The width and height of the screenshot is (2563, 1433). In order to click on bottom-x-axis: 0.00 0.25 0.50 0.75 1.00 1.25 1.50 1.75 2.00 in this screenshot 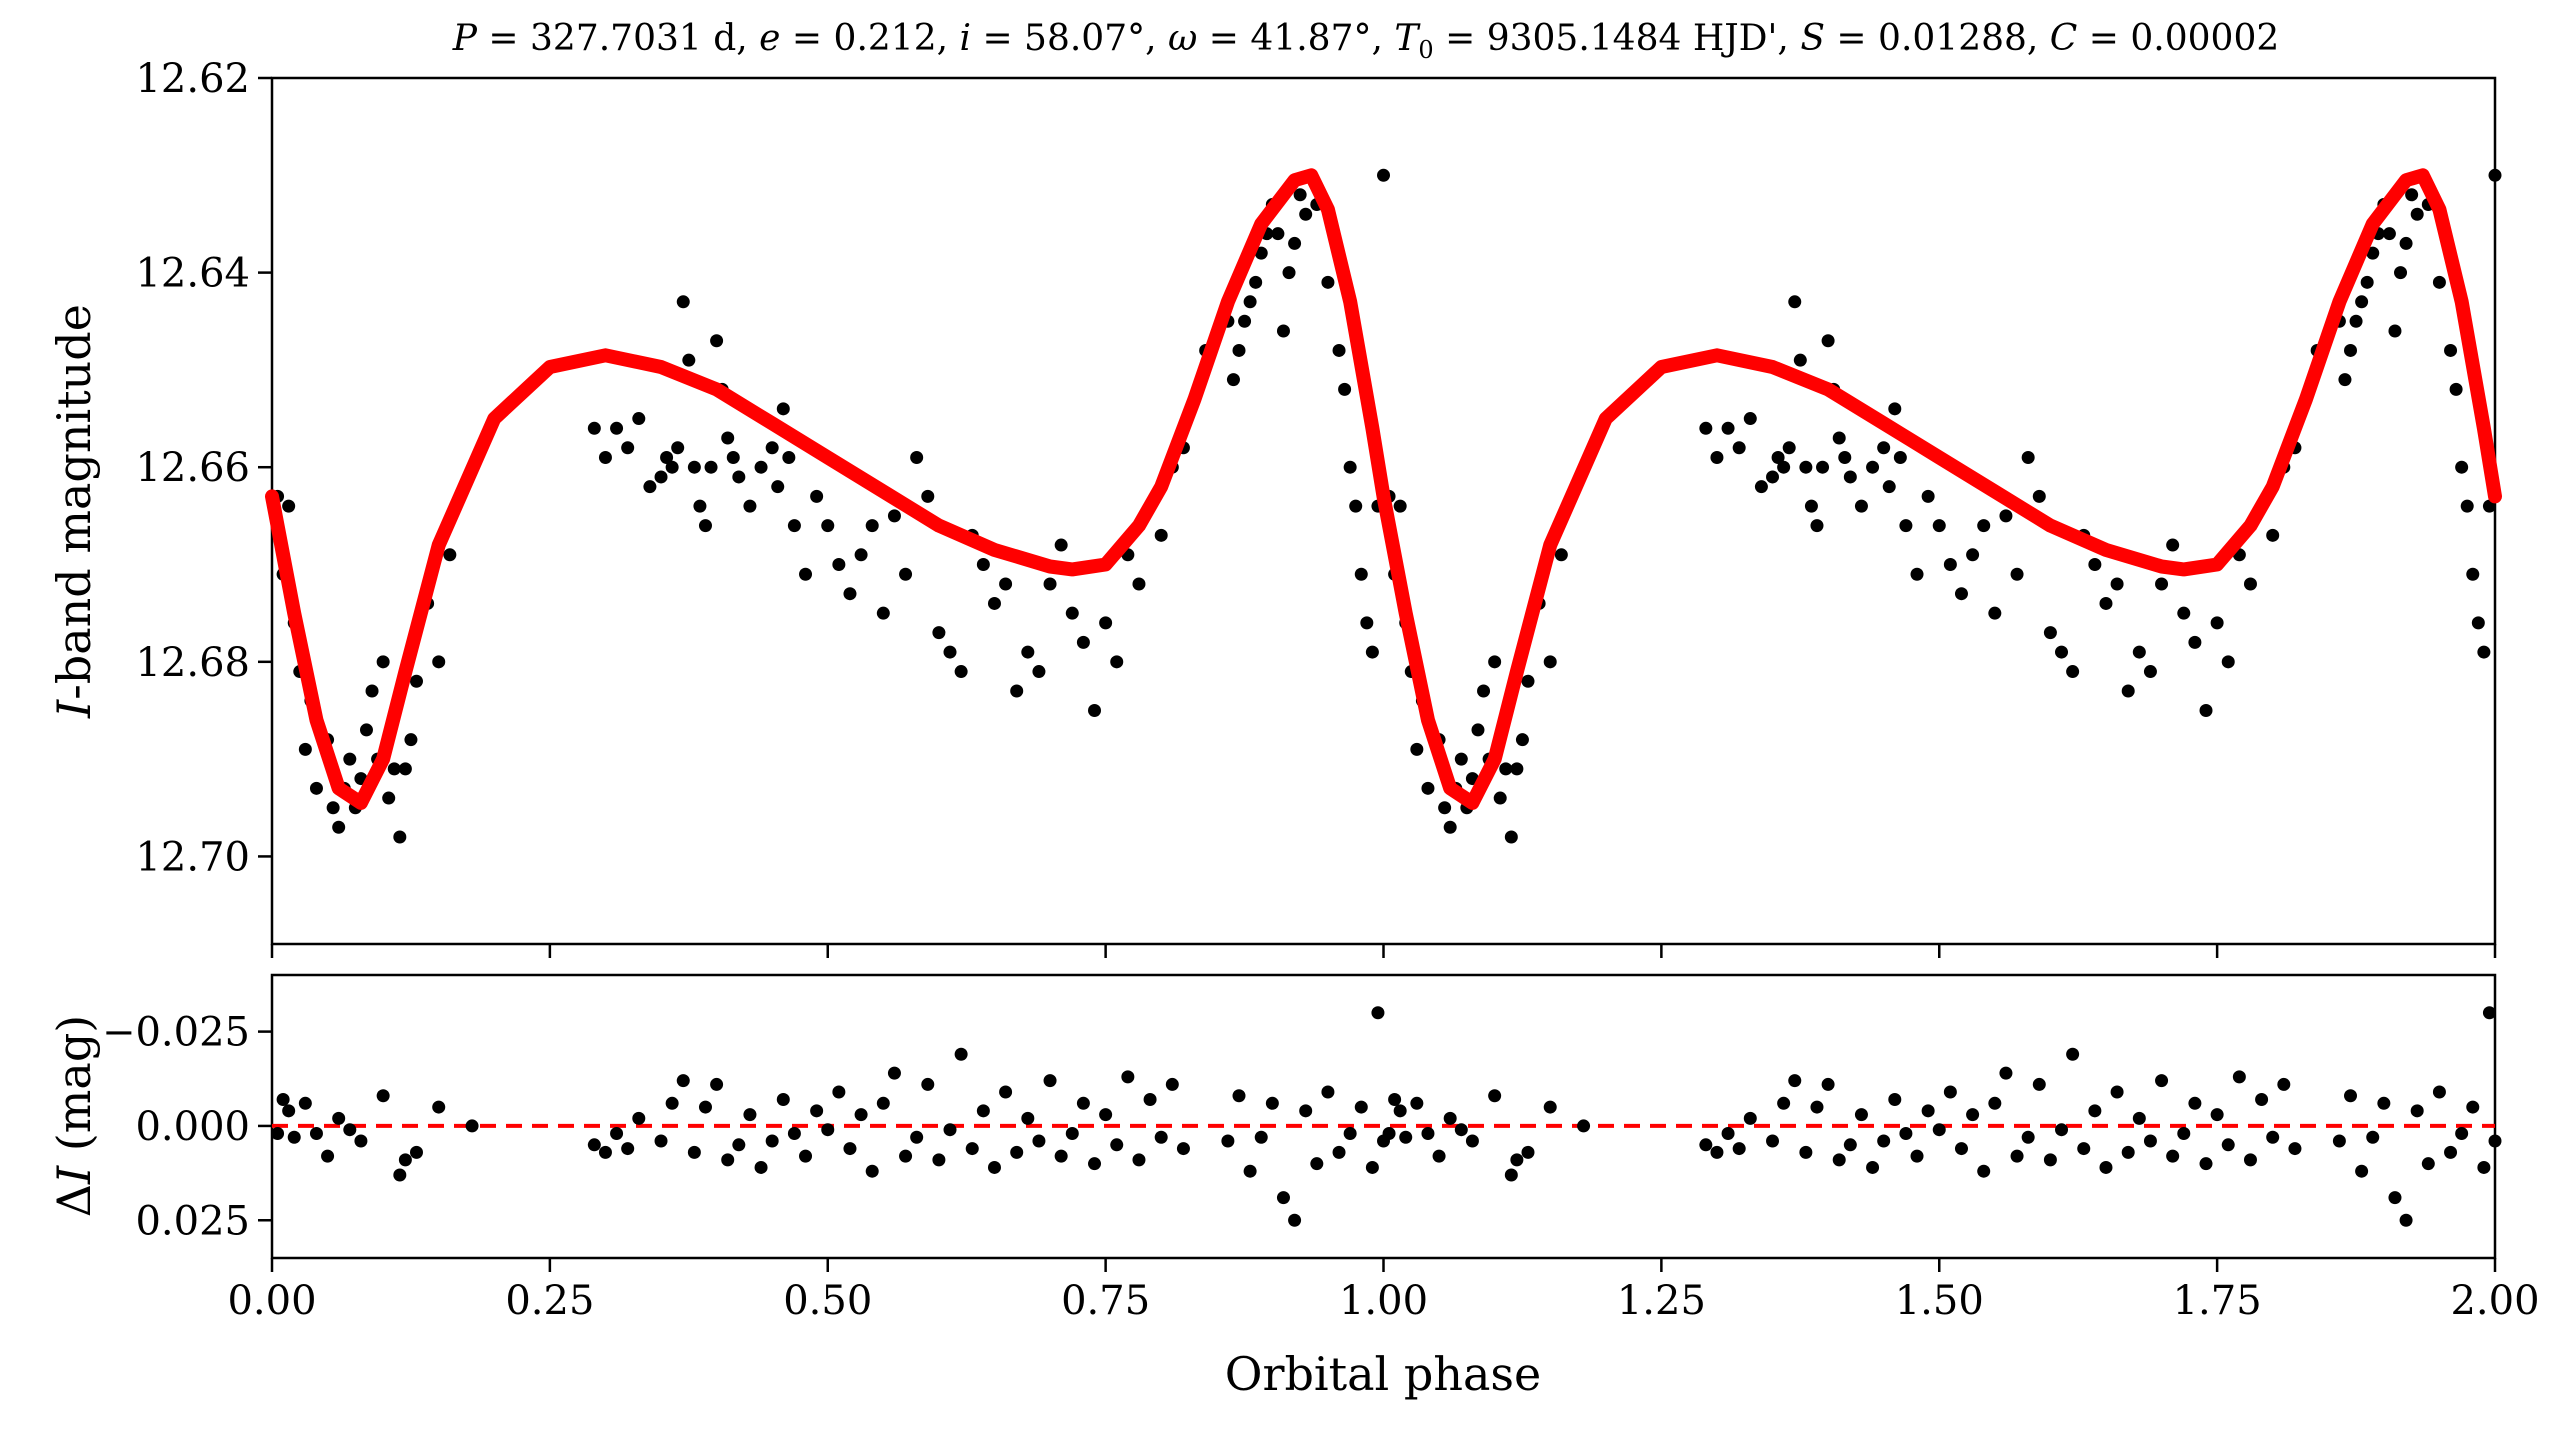, I will do `click(1383, 1291)`.